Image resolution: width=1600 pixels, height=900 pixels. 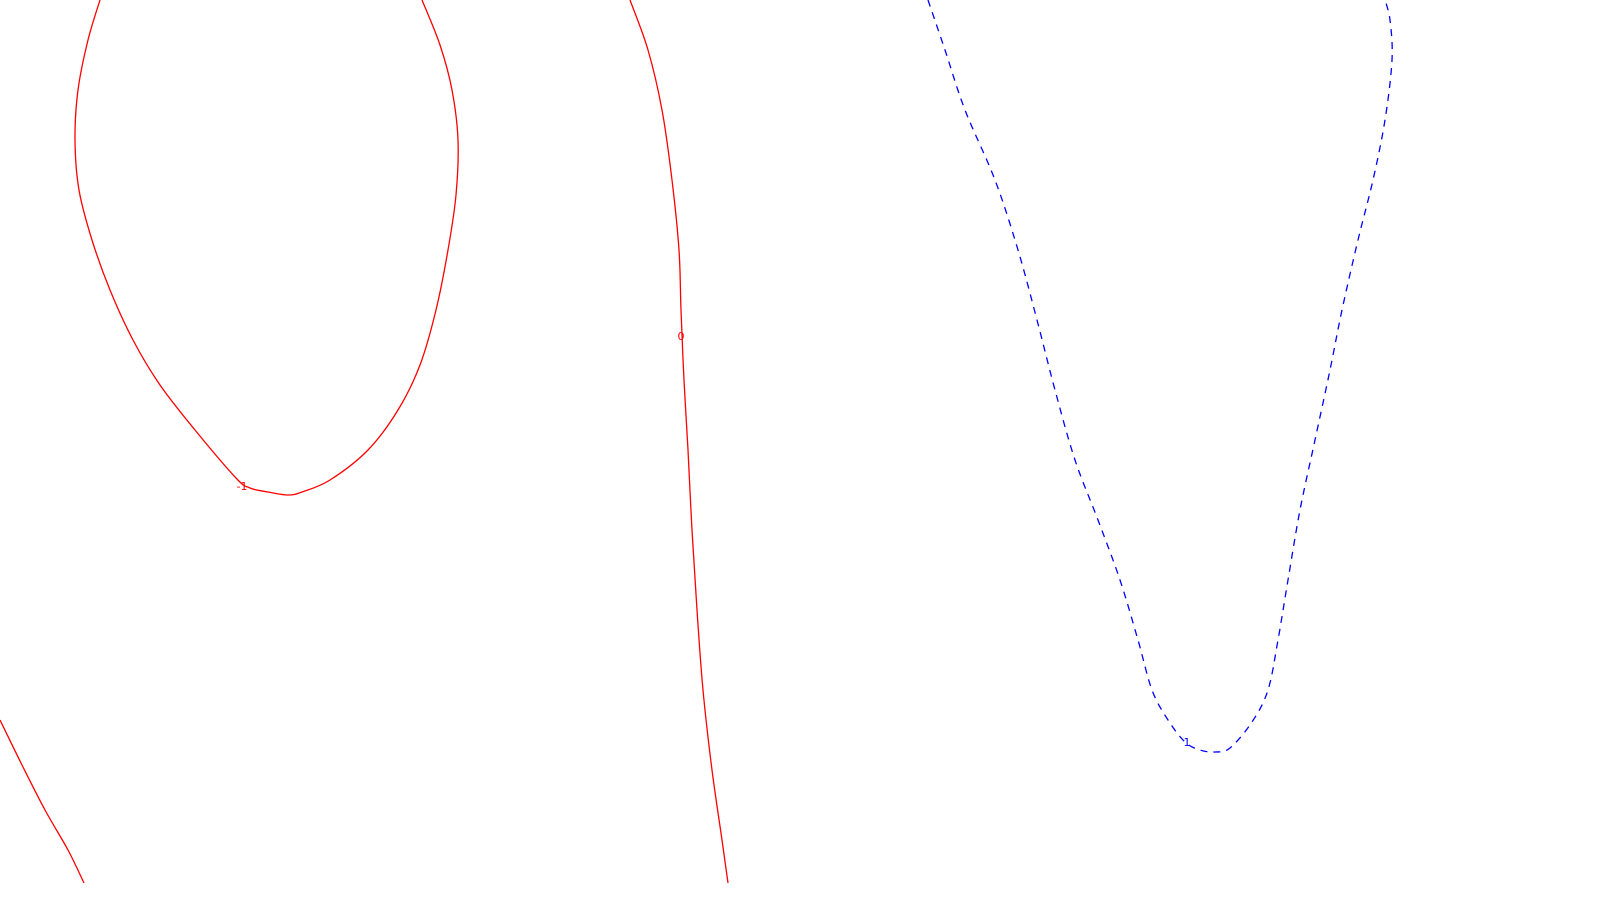 What do you see at coordinates (1187, 742) in the screenshot?
I see `contour-label-2: 1` at bounding box center [1187, 742].